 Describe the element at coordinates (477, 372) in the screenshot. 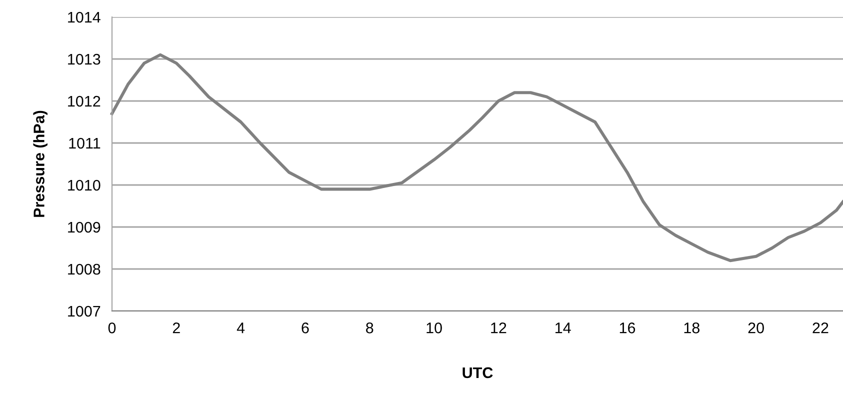

I see `x-axis-title: UTC` at that location.